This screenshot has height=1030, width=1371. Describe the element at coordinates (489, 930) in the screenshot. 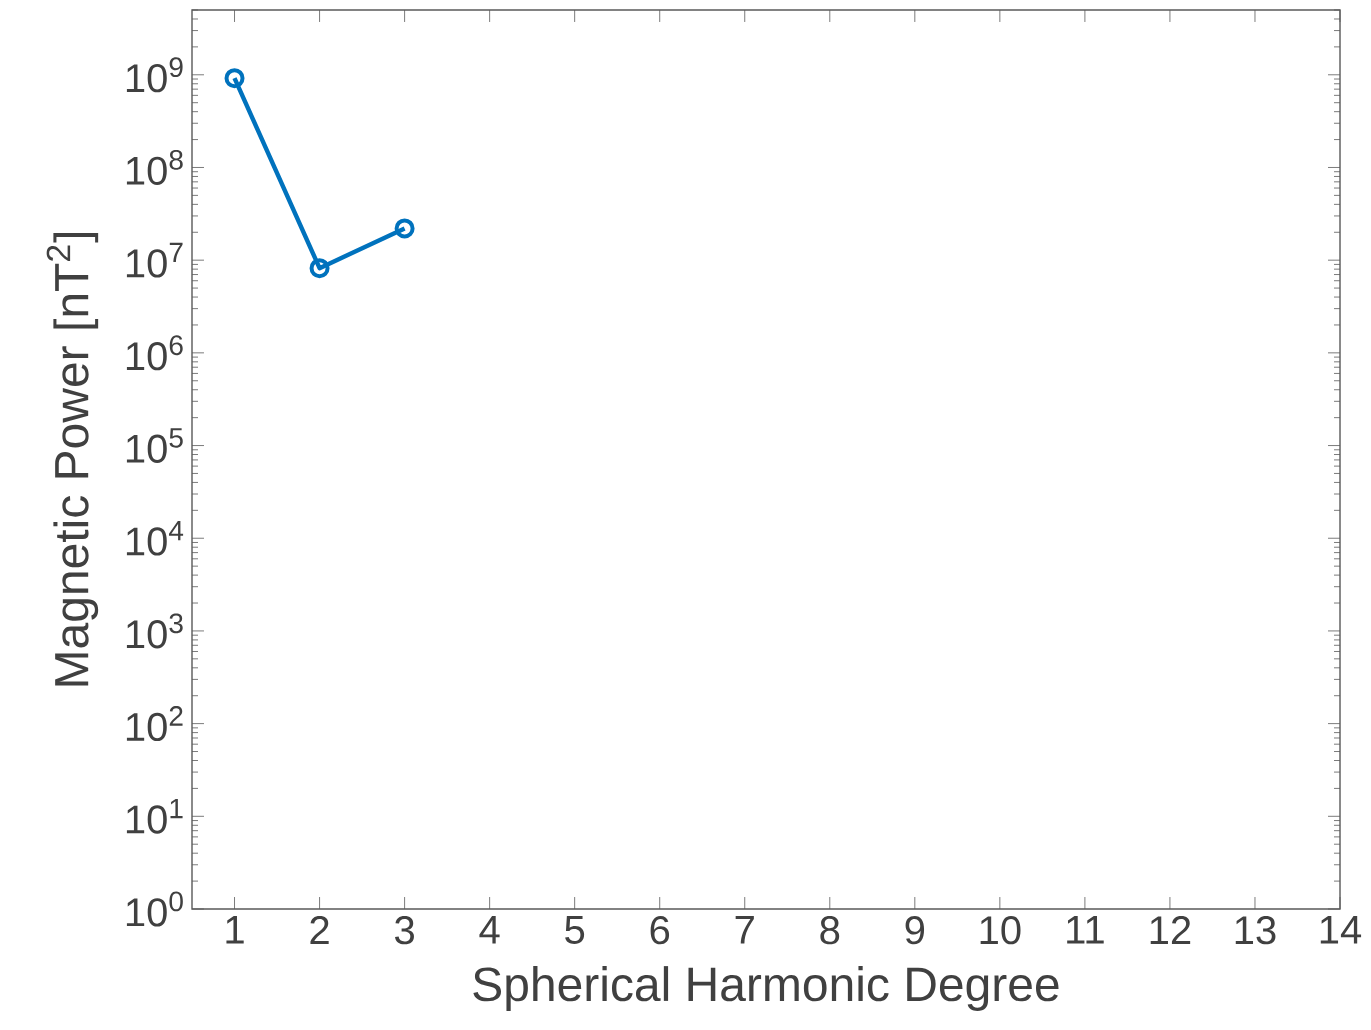

I see `x-tick-label: 4` at that location.